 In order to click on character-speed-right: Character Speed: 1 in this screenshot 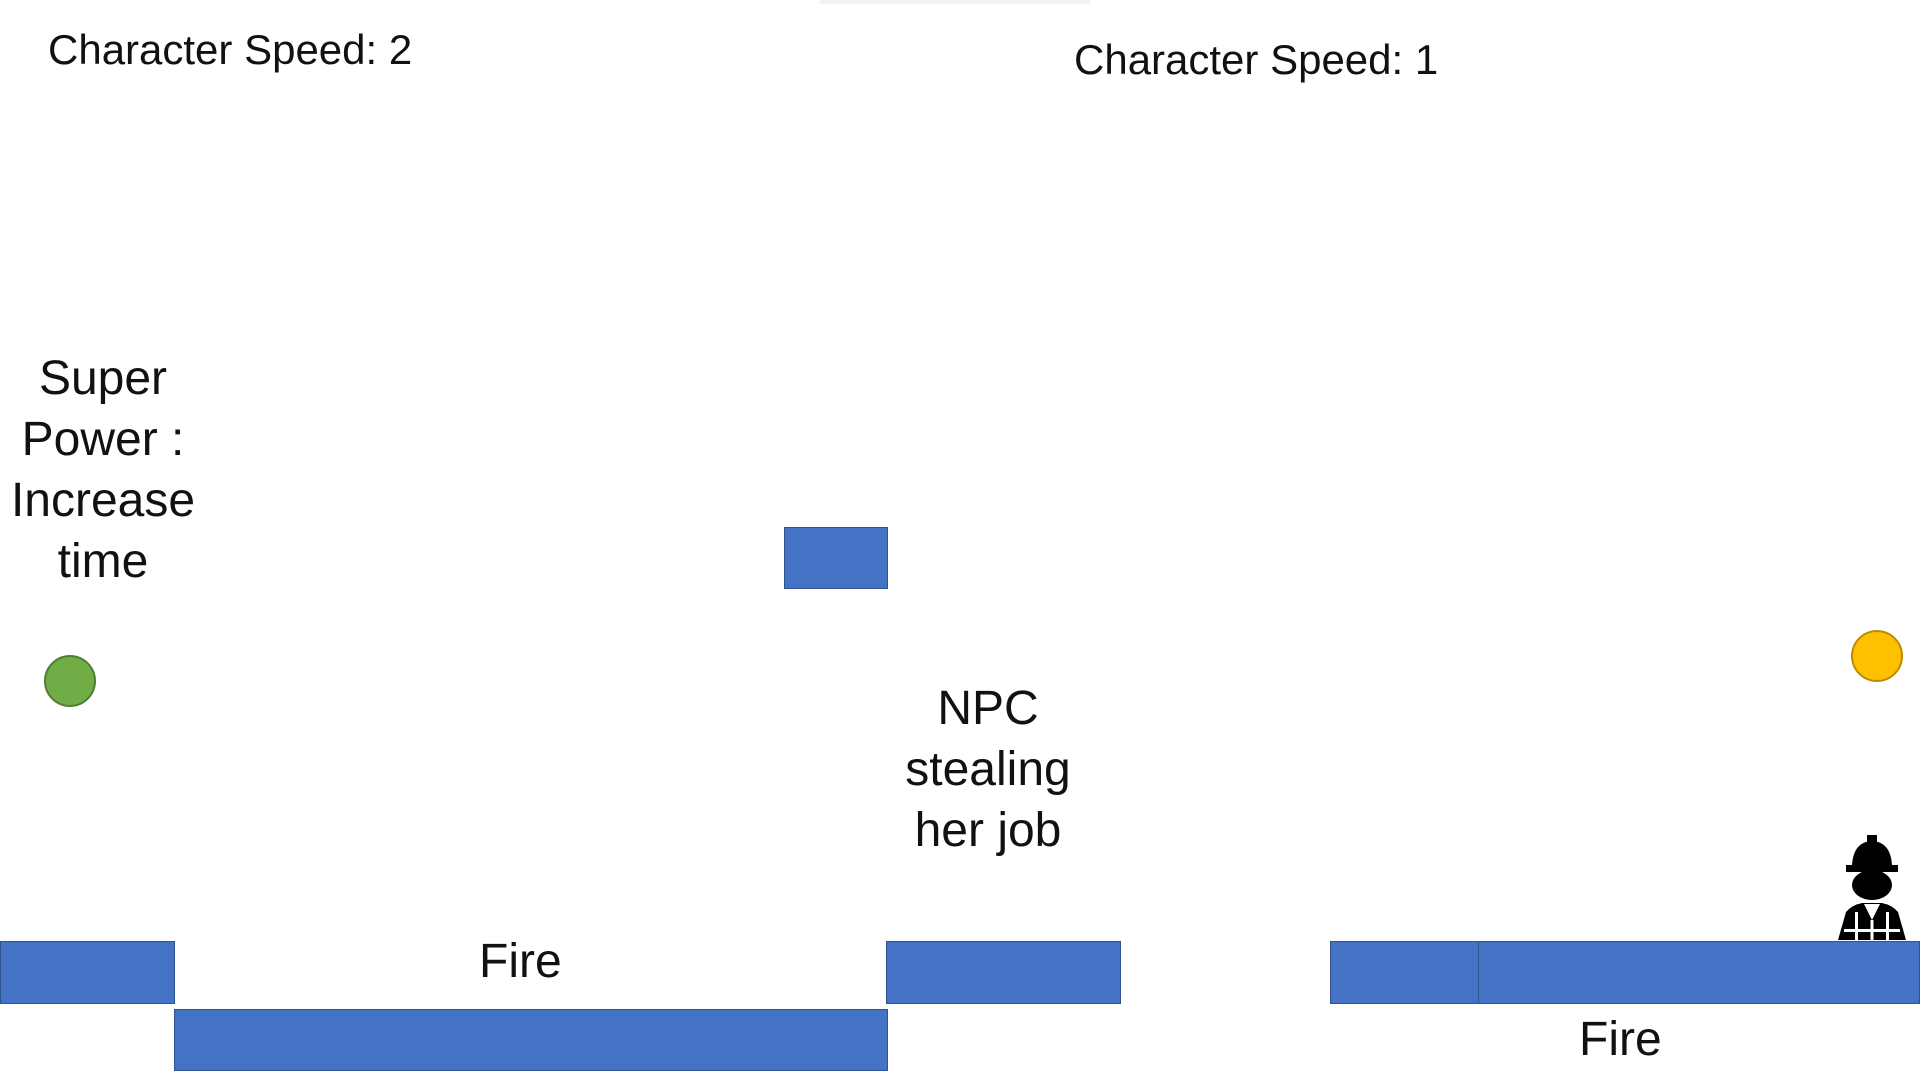, I will do `click(1256, 59)`.